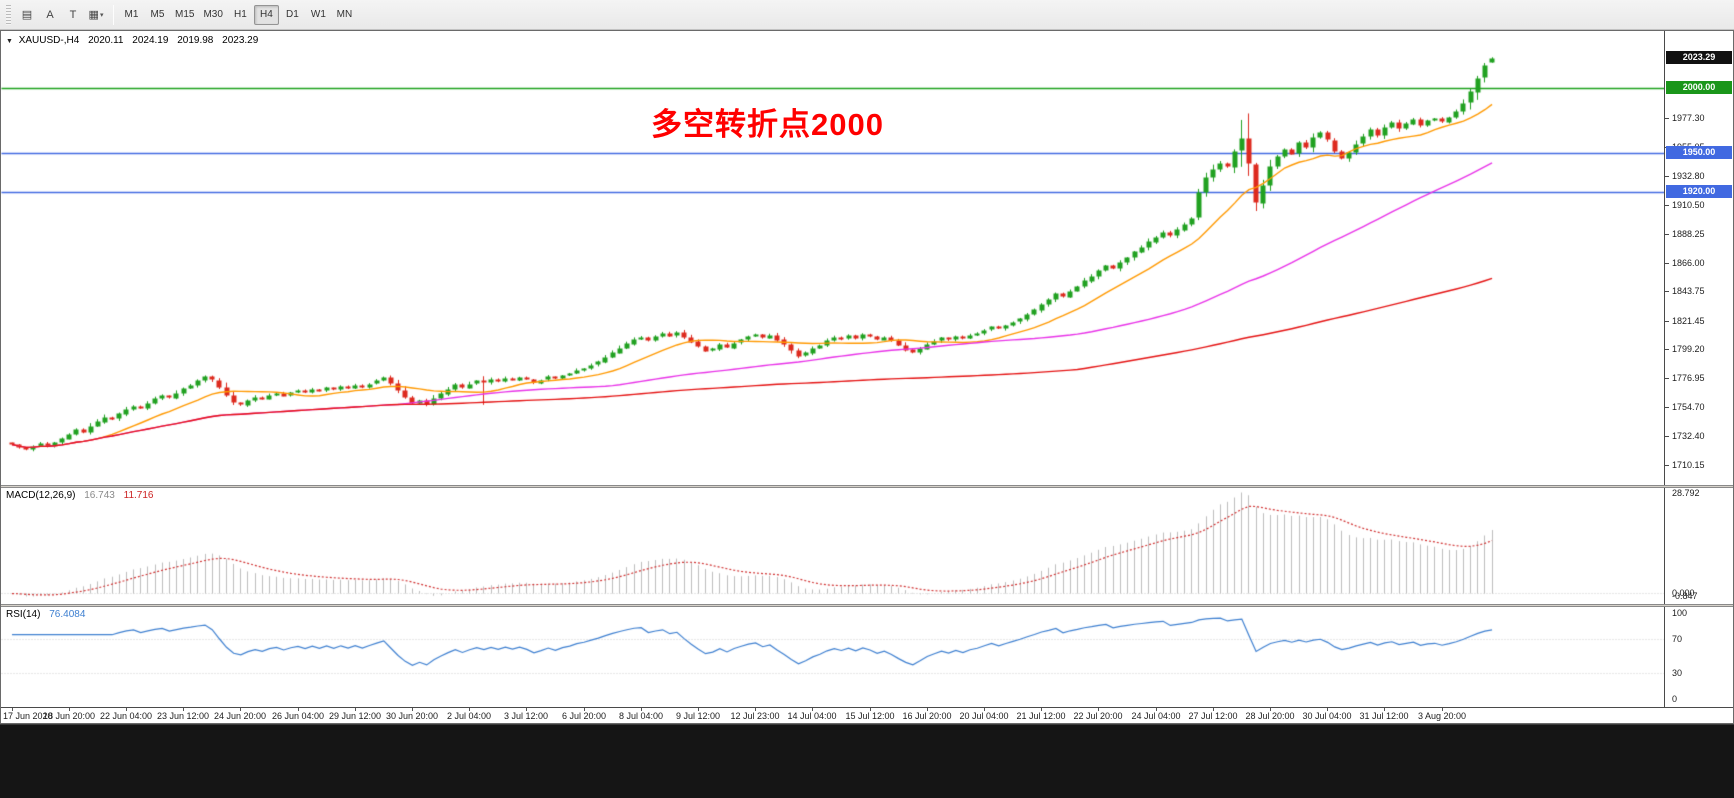 The width and height of the screenshot is (1734, 798). I want to click on time-axis-label: 21 Jul 12:00, so click(1041, 716).